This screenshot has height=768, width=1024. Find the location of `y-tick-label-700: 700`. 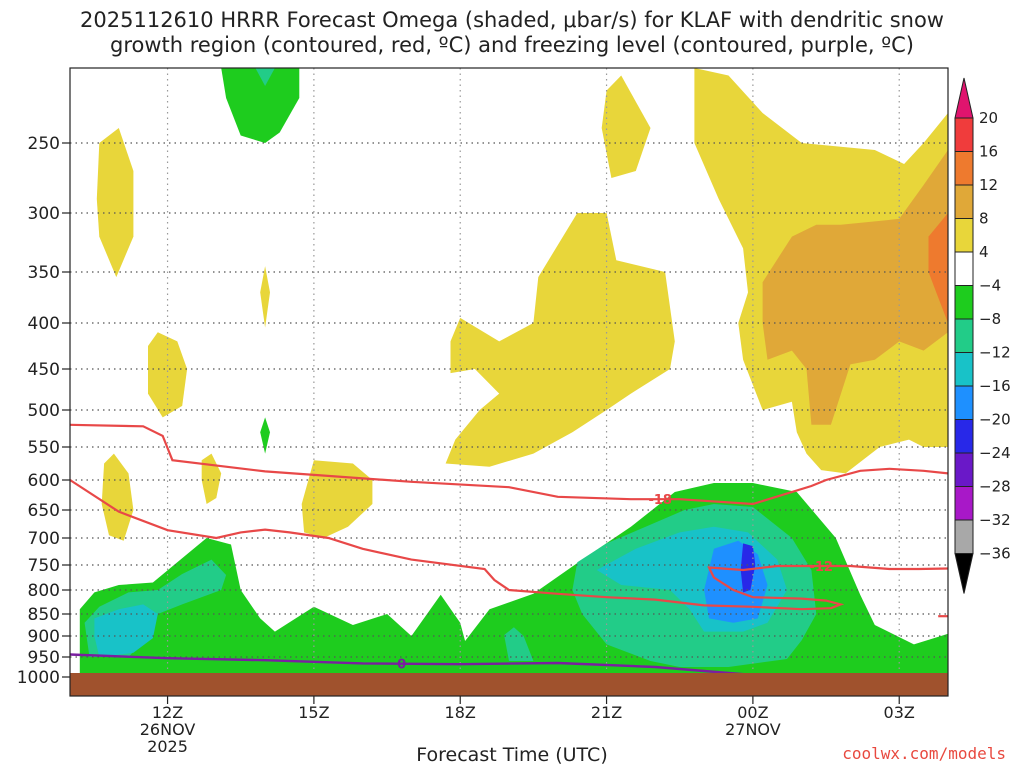

y-tick-label-700: 700 is located at coordinates (44, 539).